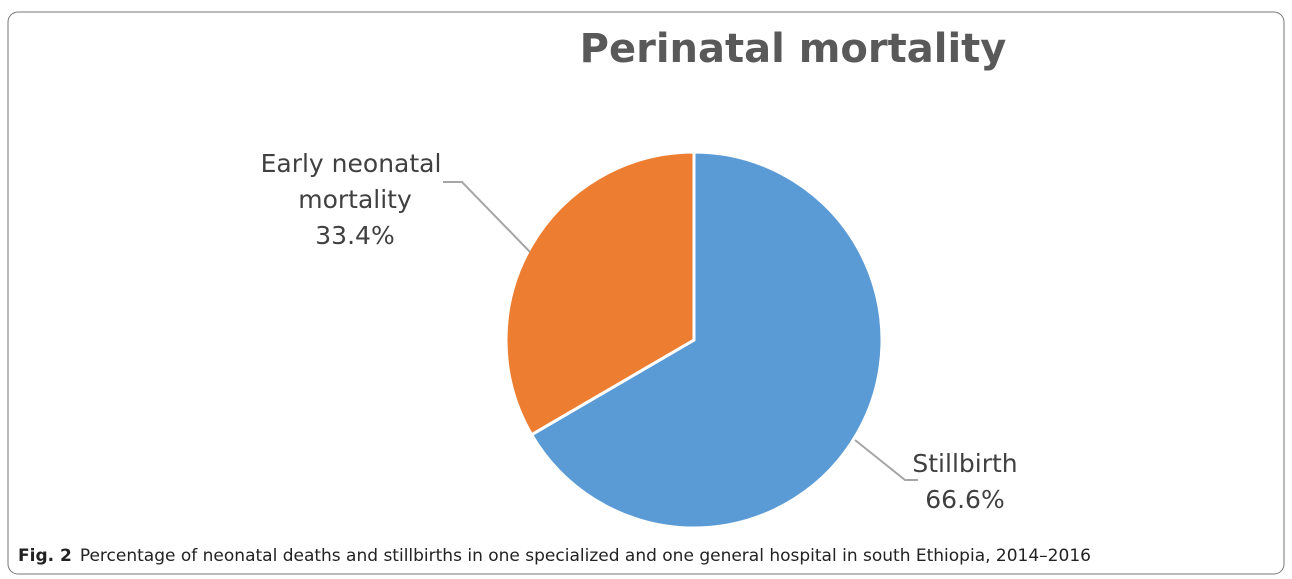 The height and width of the screenshot is (579, 1292). What do you see at coordinates (793, 49) in the screenshot?
I see `chart-title: Perinatal mortality` at bounding box center [793, 49].